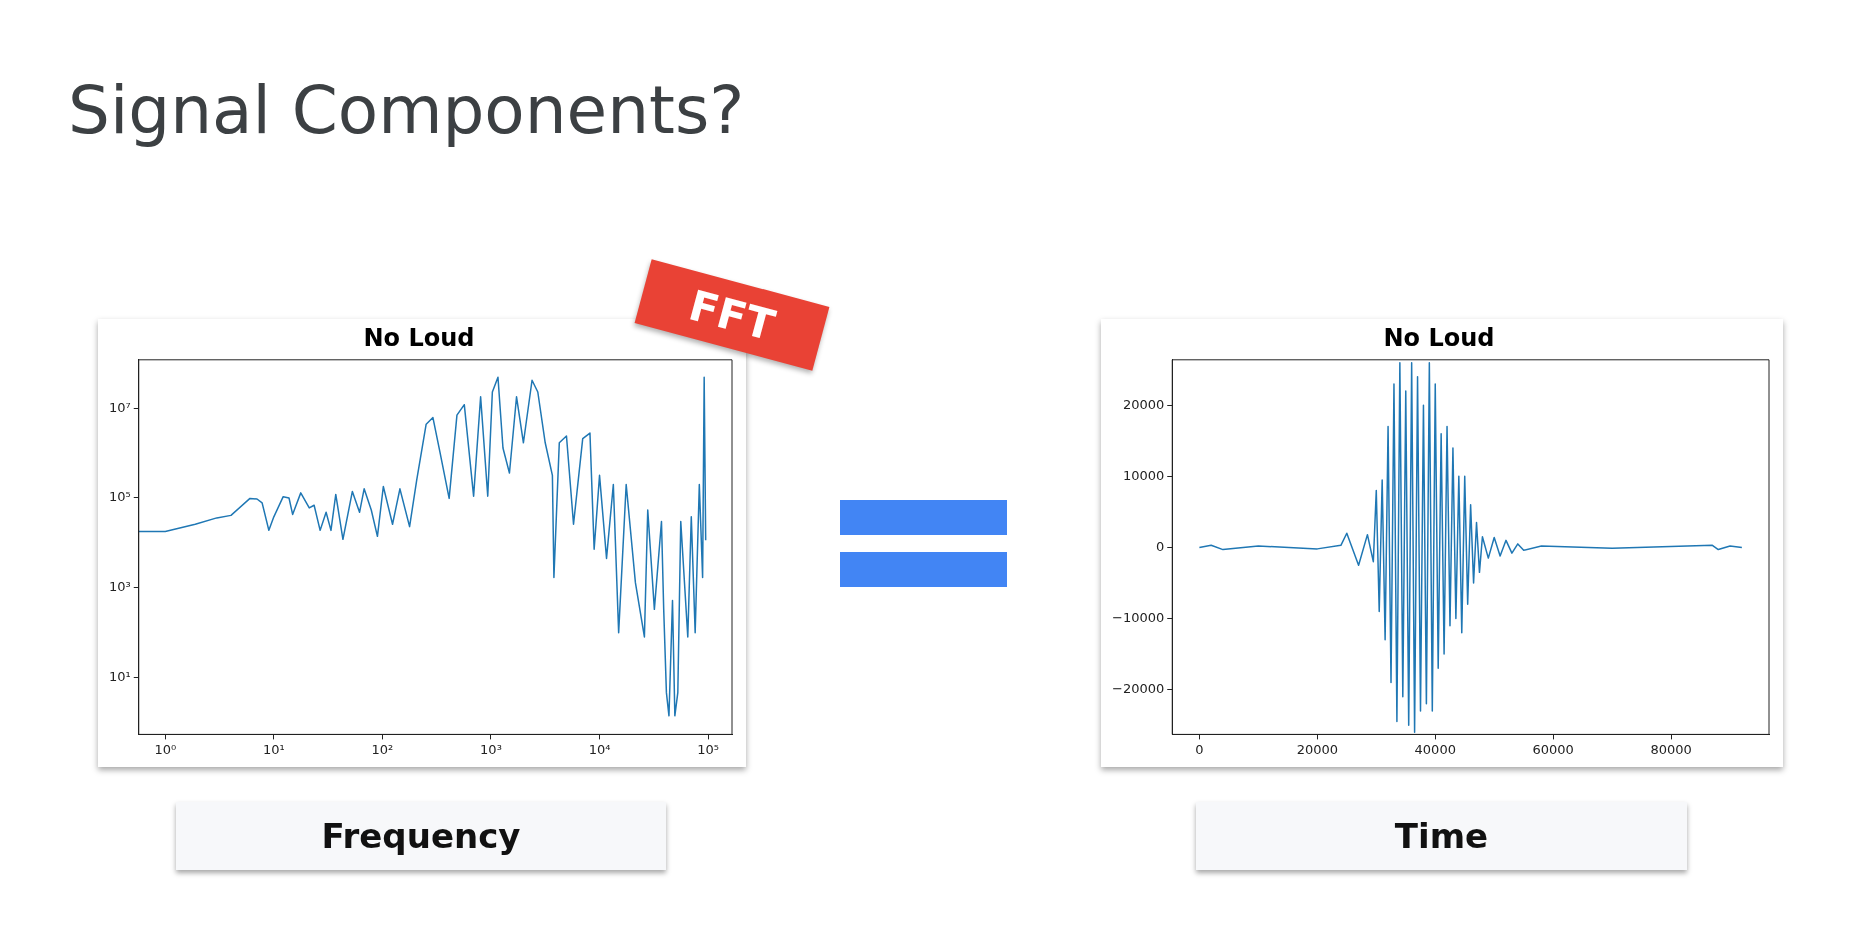 Image resolution: width=1851 pixels, height=944 pixels. I want to click on y-tick-label: 0, so click(1160, 546).